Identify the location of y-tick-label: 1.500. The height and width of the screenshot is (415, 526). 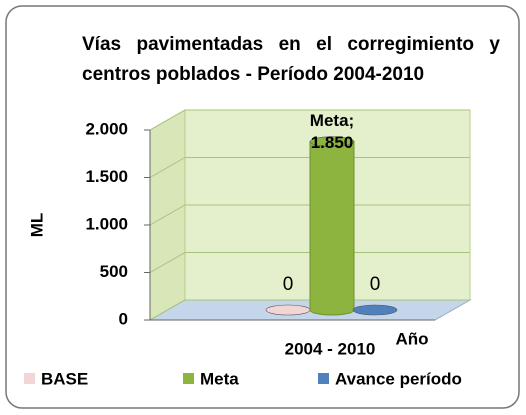
(106, 176).